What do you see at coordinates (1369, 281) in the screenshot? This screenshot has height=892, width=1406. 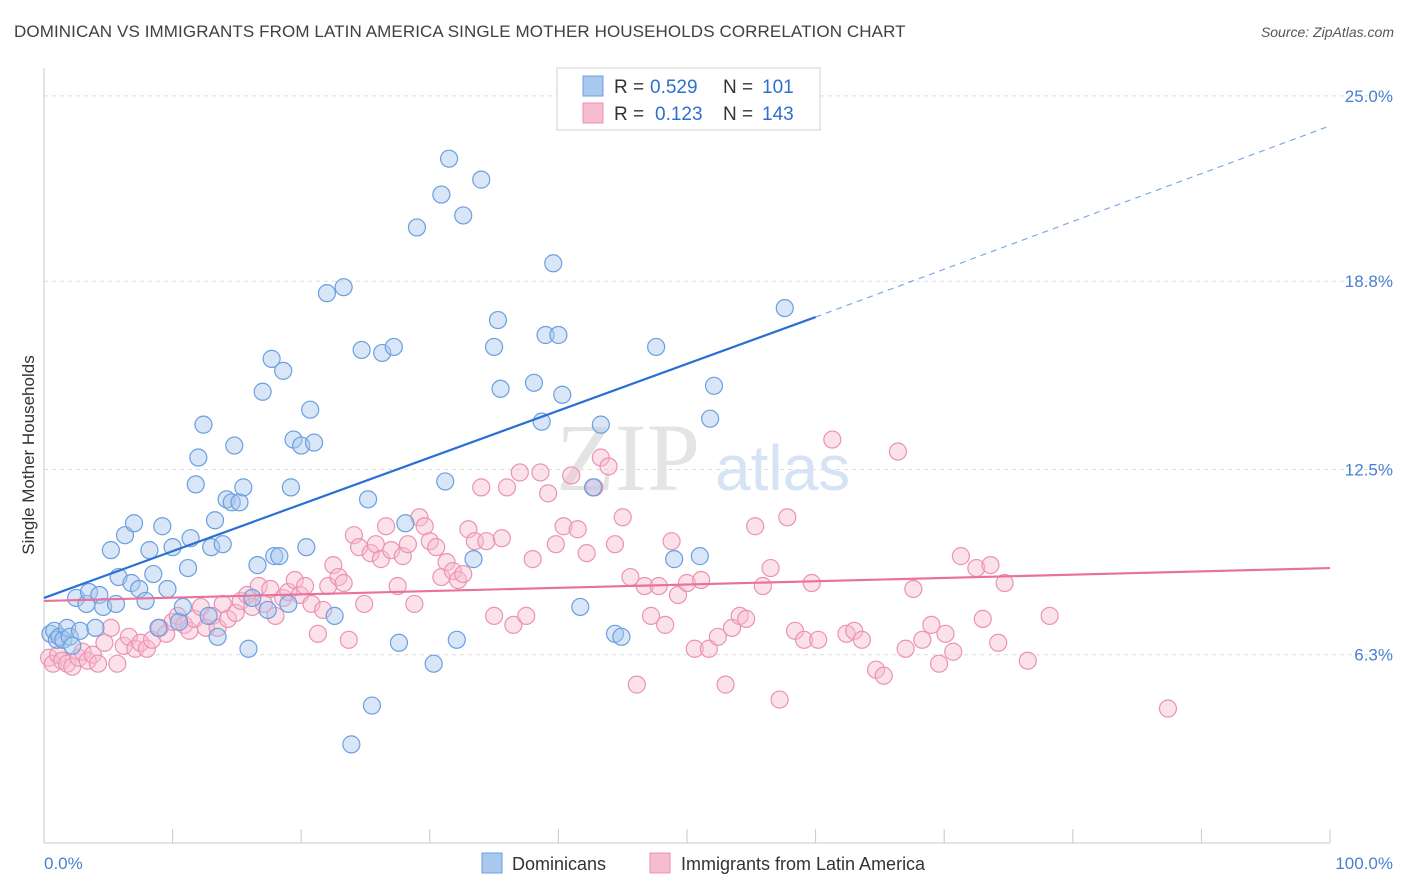 I see `y-tick-label: 18.8%` at bounding box center [1369, 281].